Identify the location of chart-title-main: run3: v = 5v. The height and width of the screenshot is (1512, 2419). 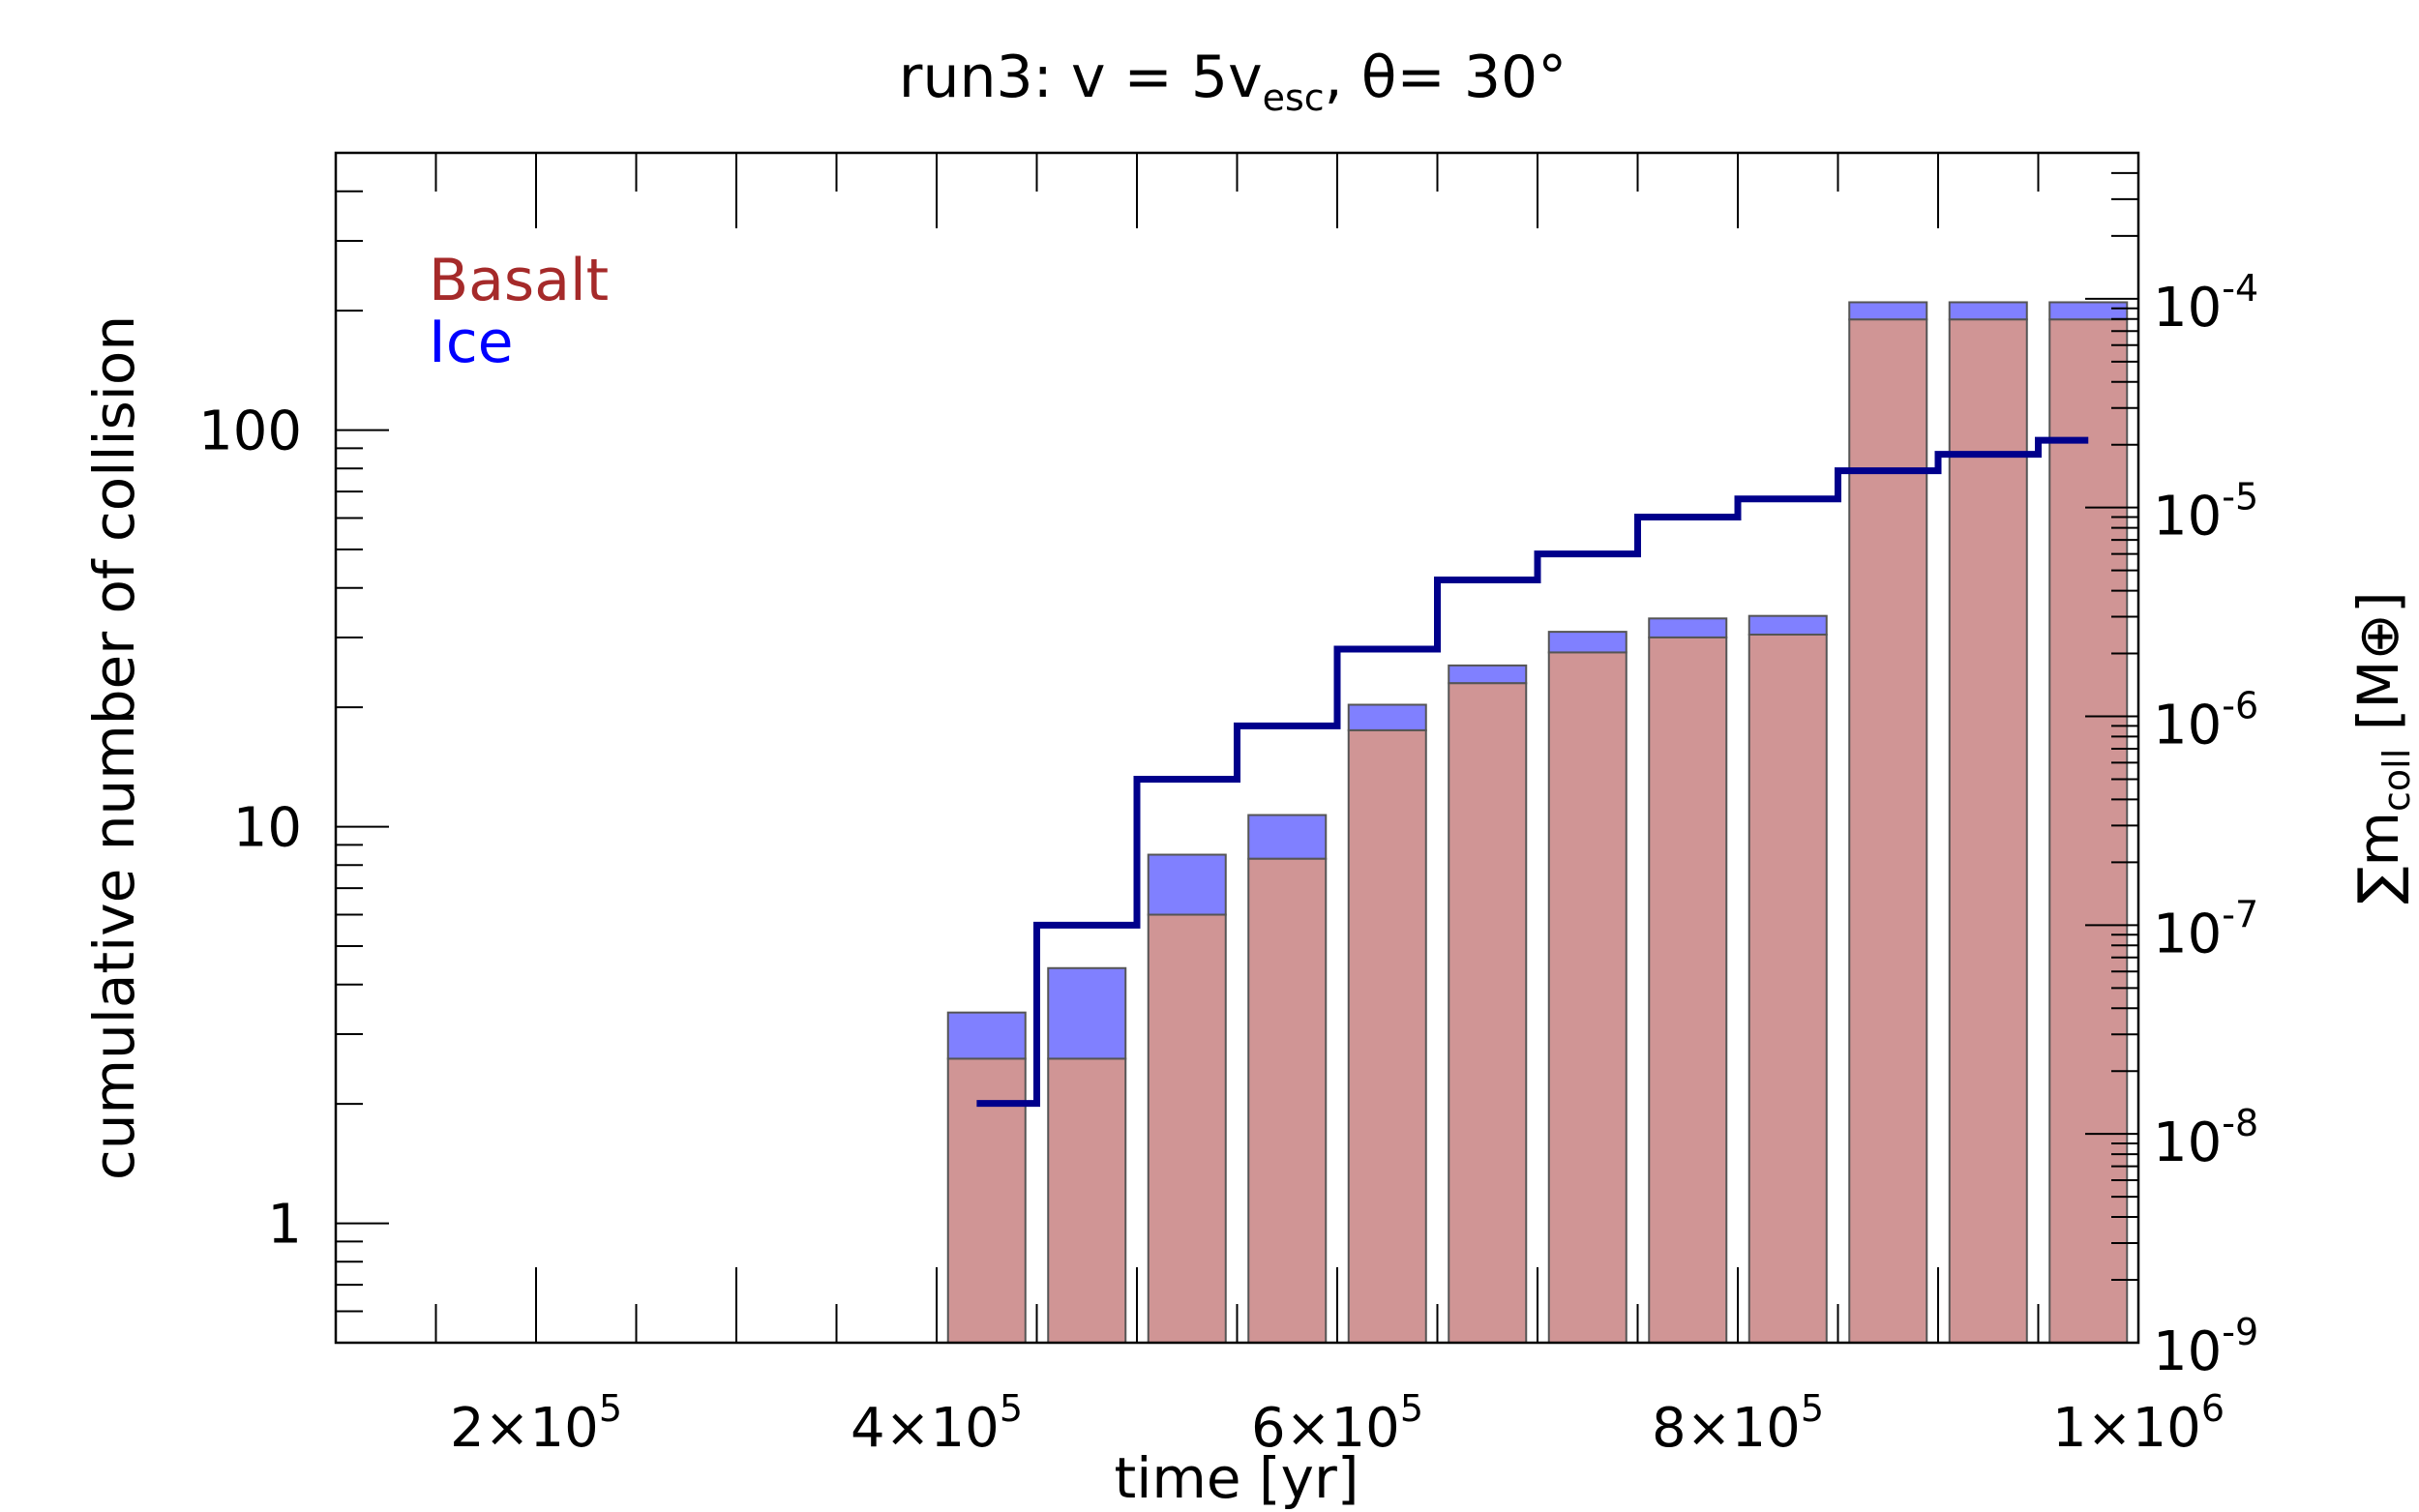
(1081, 77).